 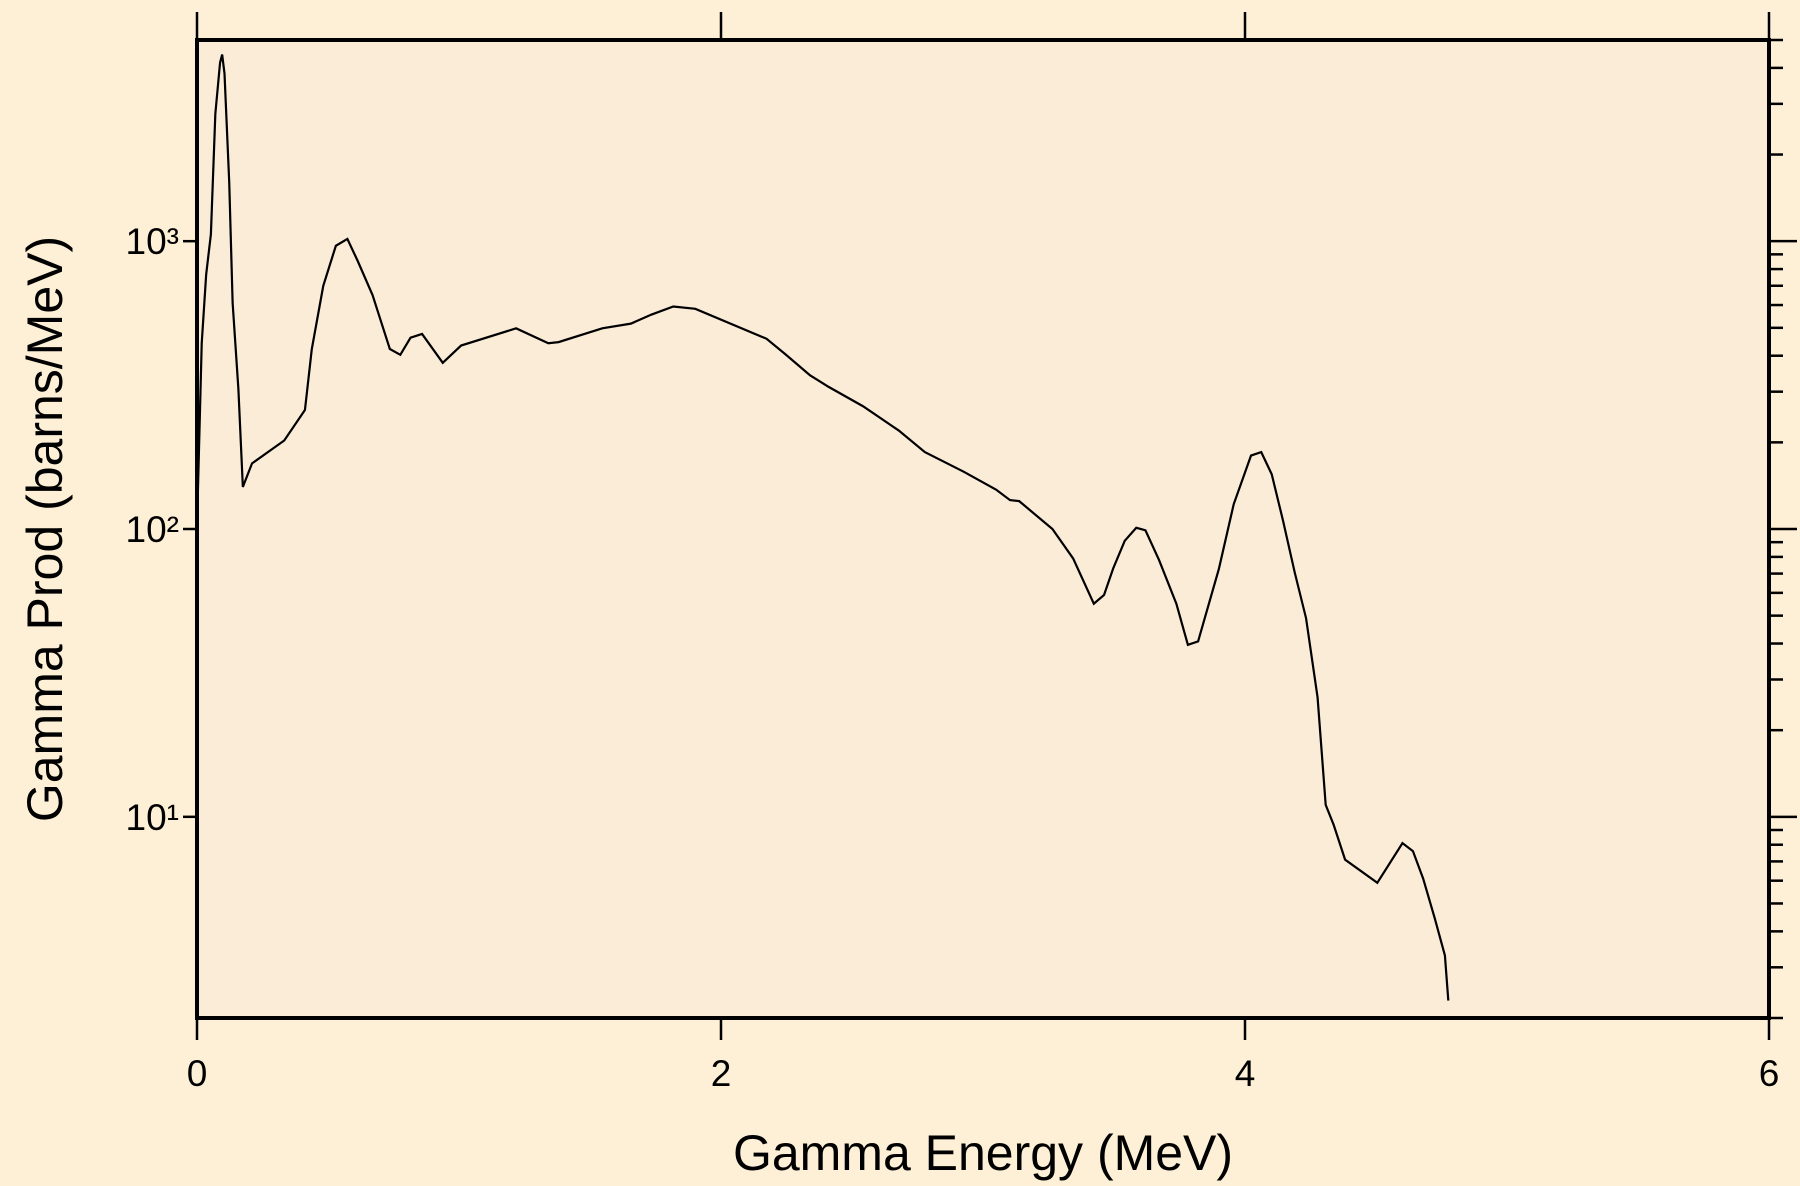 I want to click on x-tick-label: 6, so click(x=1769, y=1073).